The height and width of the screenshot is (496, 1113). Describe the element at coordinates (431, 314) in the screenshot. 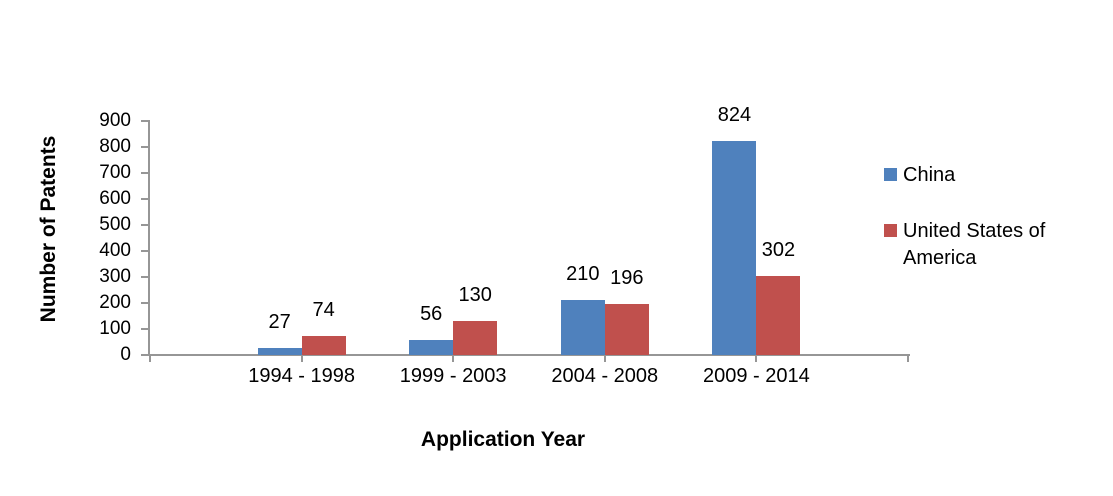

I see `bar-value-label: 56` at that location.